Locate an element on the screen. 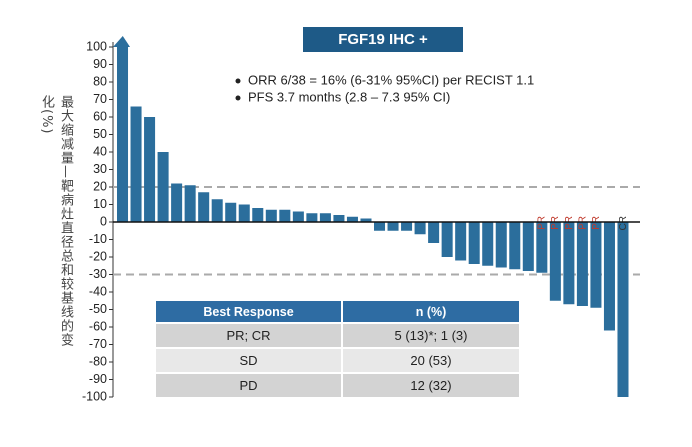  table-header: Best Response is located at coordinates (248, 312).